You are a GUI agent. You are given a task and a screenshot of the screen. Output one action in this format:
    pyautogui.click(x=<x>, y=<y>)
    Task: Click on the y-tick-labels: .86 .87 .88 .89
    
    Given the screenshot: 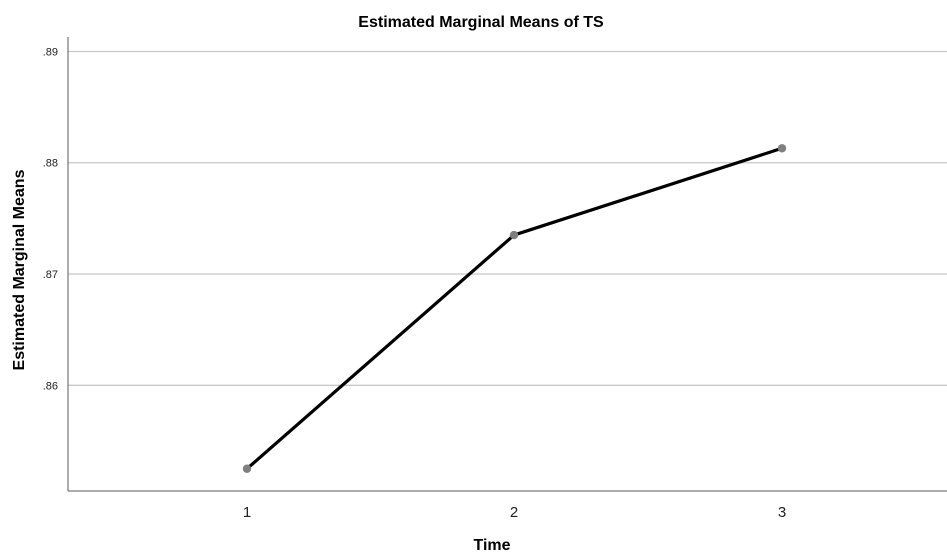 What is the action you would take?
    pyautogui.click(x=50, y=219)
    